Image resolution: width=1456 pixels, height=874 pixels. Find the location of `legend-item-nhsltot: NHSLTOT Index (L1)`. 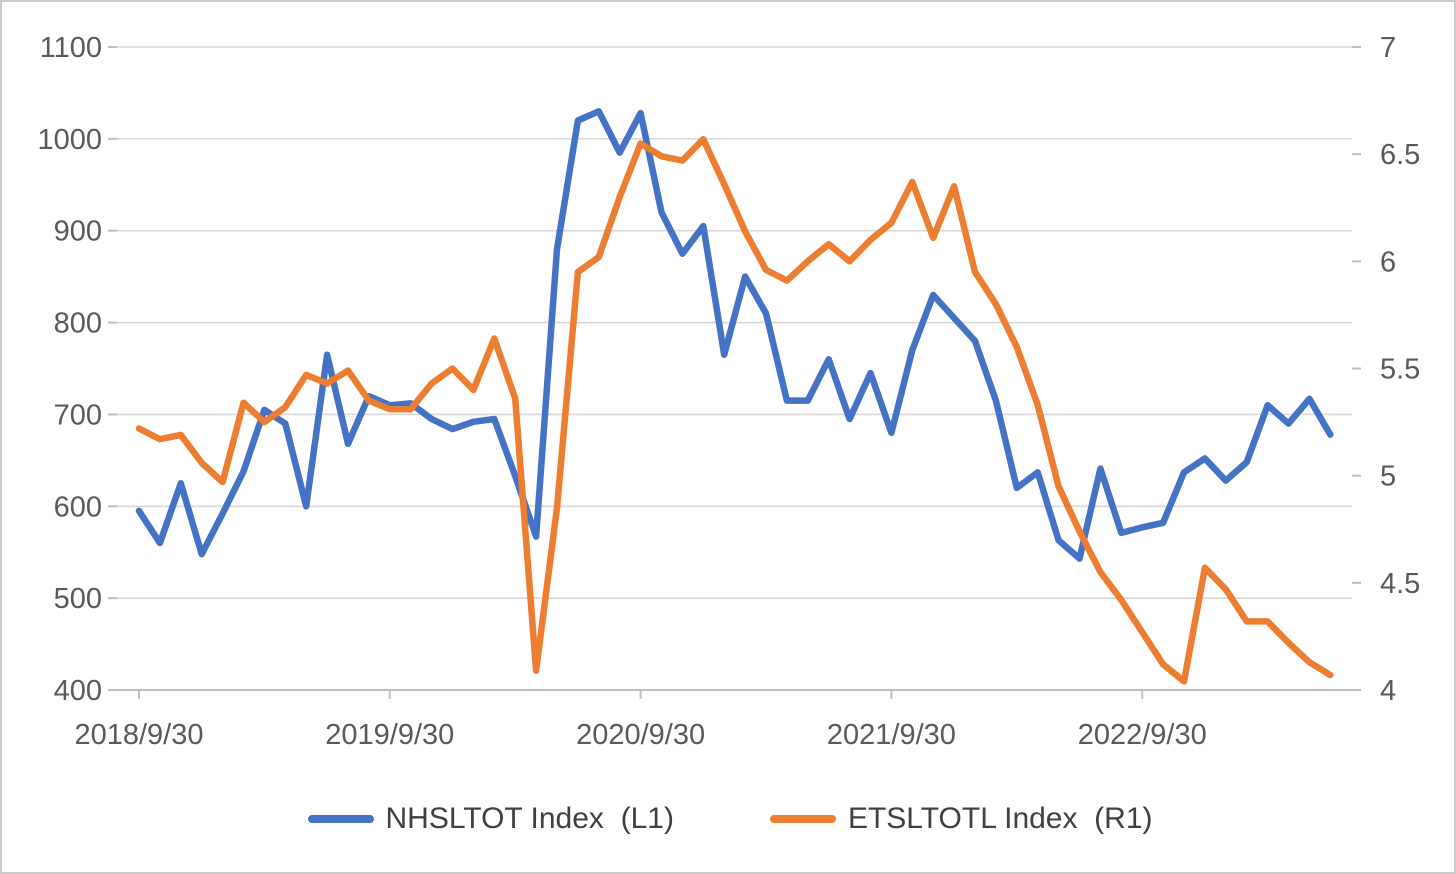

legend-item-nhsltot: NHSLTOT Index (L1) is located at coordinates (490, 819).